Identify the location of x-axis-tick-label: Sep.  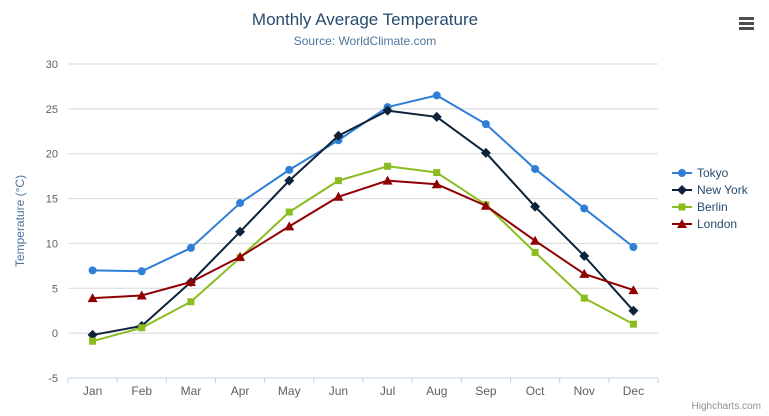
(486, 391).